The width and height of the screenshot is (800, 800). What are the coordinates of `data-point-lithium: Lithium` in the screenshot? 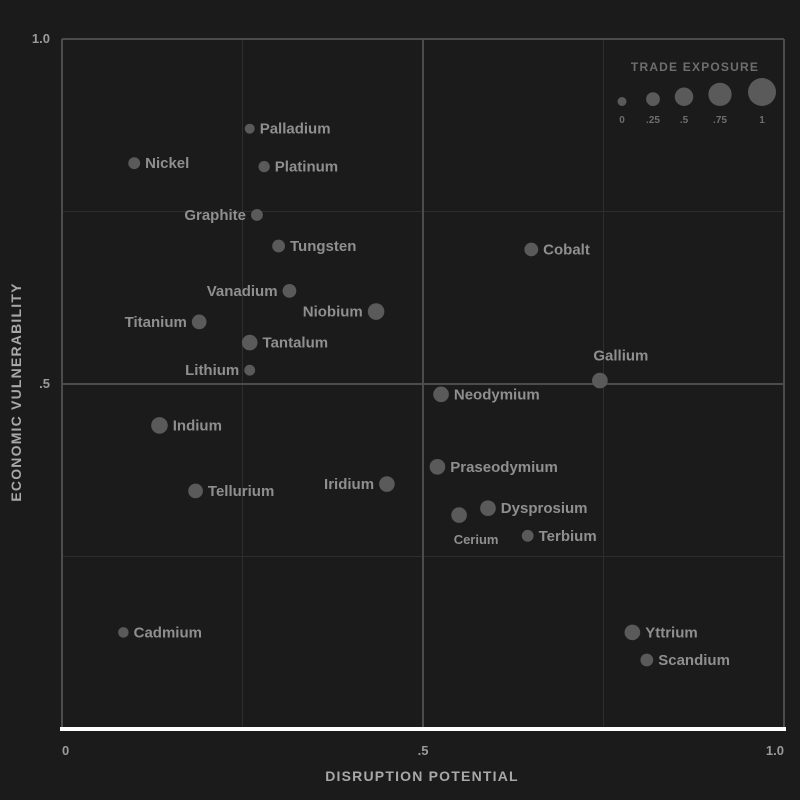 It's located at (220, 370).